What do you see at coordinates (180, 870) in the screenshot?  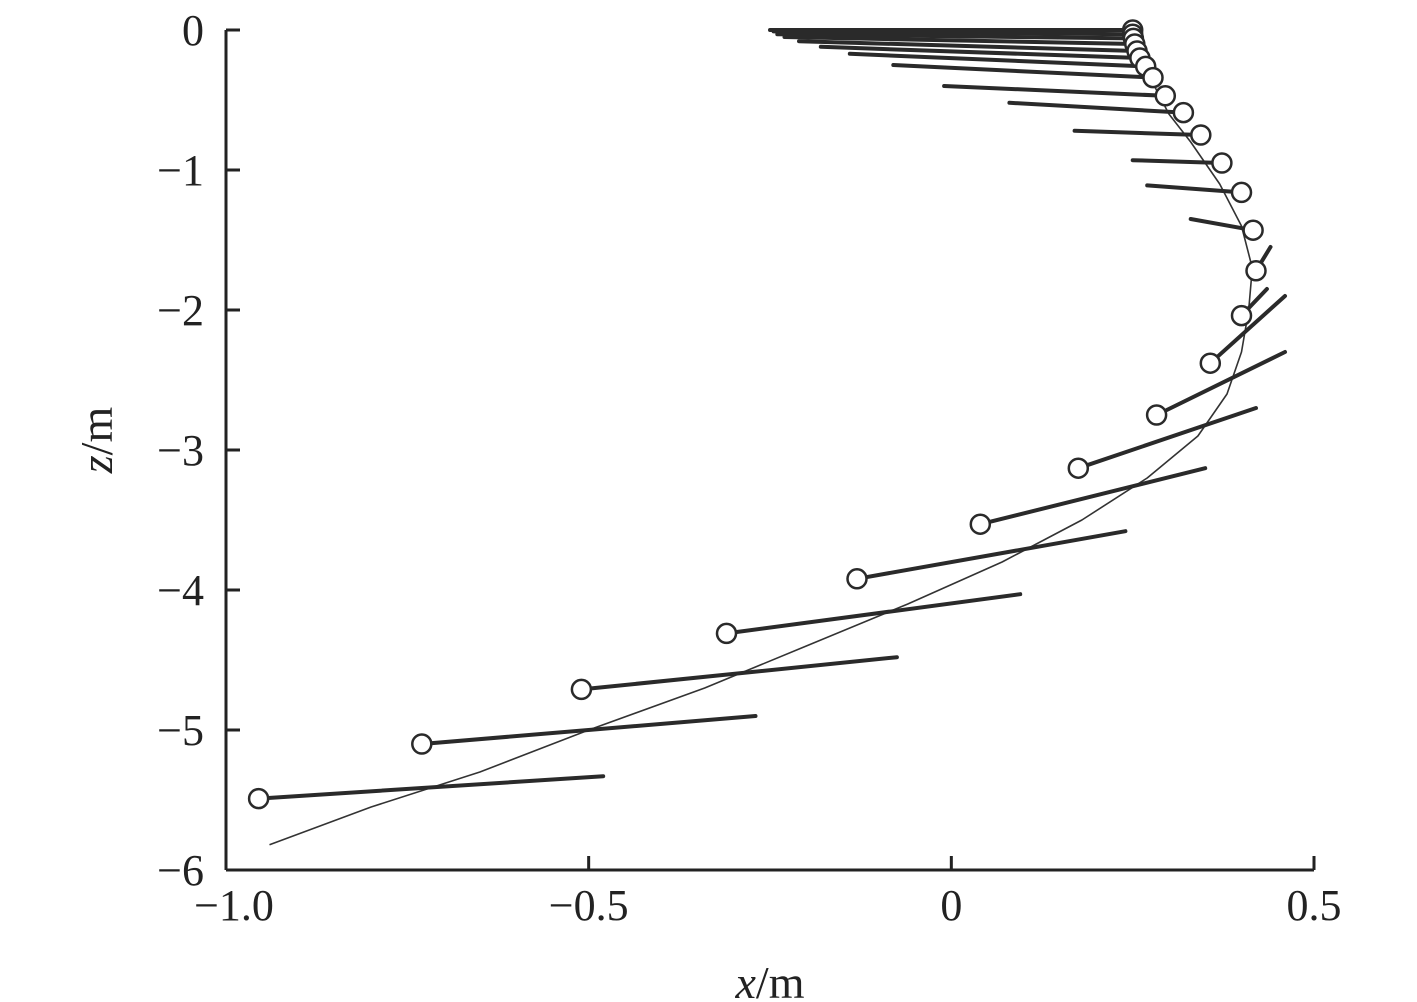 I see `y-tick-label: −6` at bounding box center [180, 870].